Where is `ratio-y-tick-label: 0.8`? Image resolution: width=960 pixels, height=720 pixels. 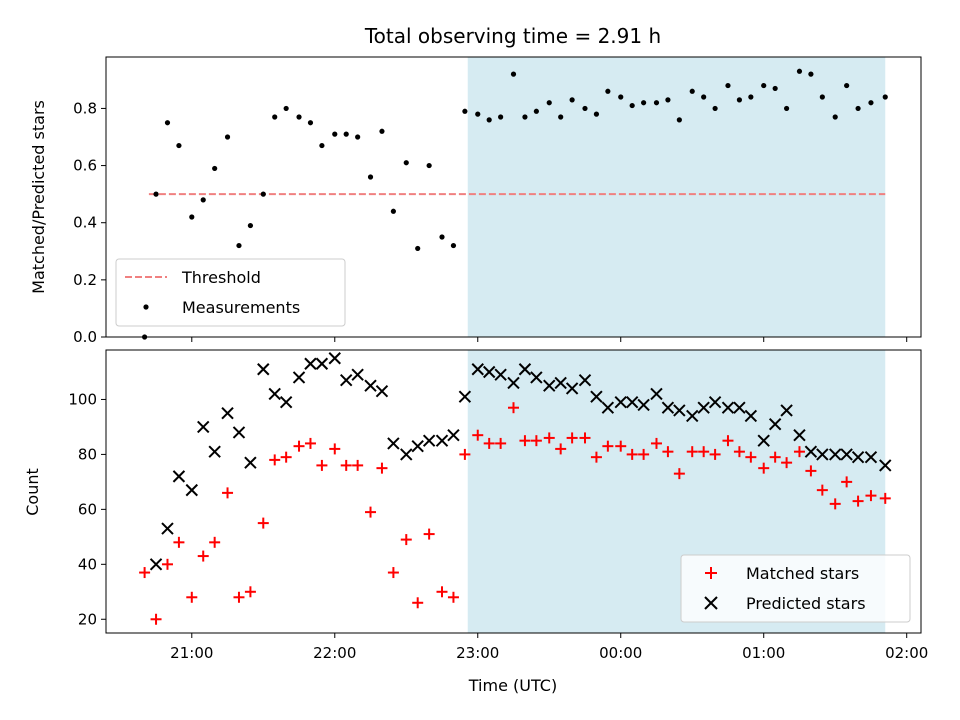
ratio-y-tick-label: 0.8 is located at coordinates (85, 108).